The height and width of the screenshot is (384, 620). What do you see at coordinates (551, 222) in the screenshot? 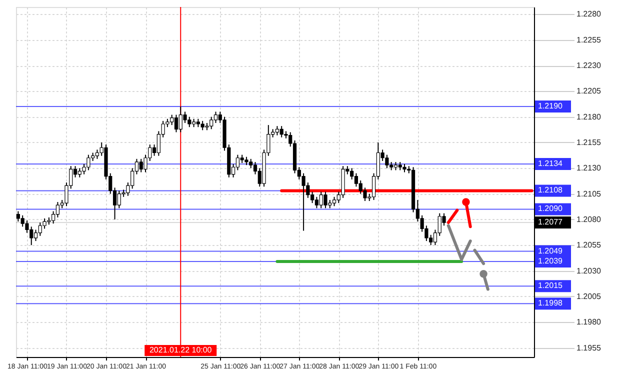
I see `ref-line-label: 1.2077` at bounding box center [551, 222].